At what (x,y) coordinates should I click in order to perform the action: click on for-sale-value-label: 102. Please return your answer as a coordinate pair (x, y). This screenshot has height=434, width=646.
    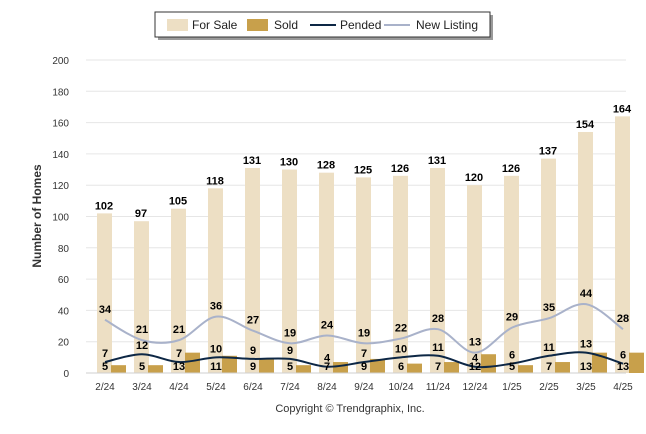
    Looking at the image, I should click on (104, 206).